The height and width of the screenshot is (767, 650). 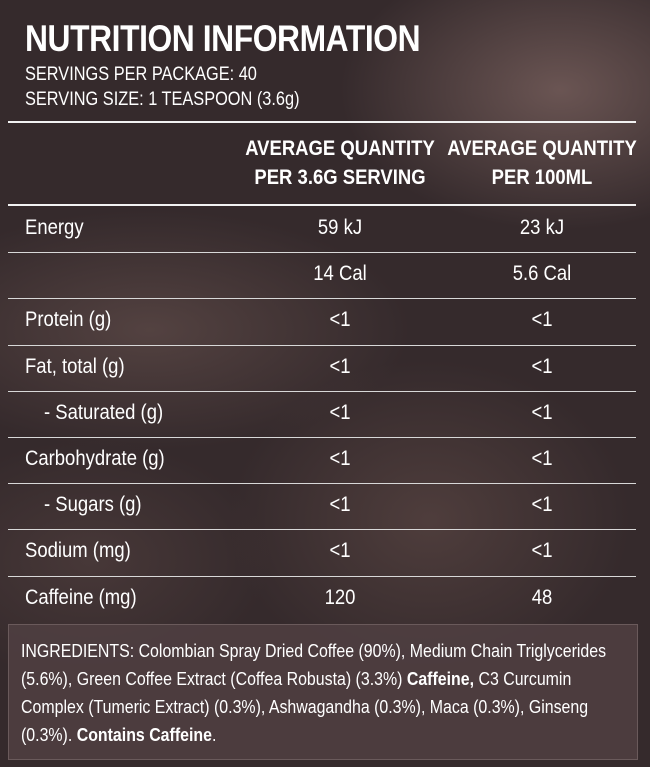 I want to click on row-value: 23 kJ, so click(x=542, y=227).